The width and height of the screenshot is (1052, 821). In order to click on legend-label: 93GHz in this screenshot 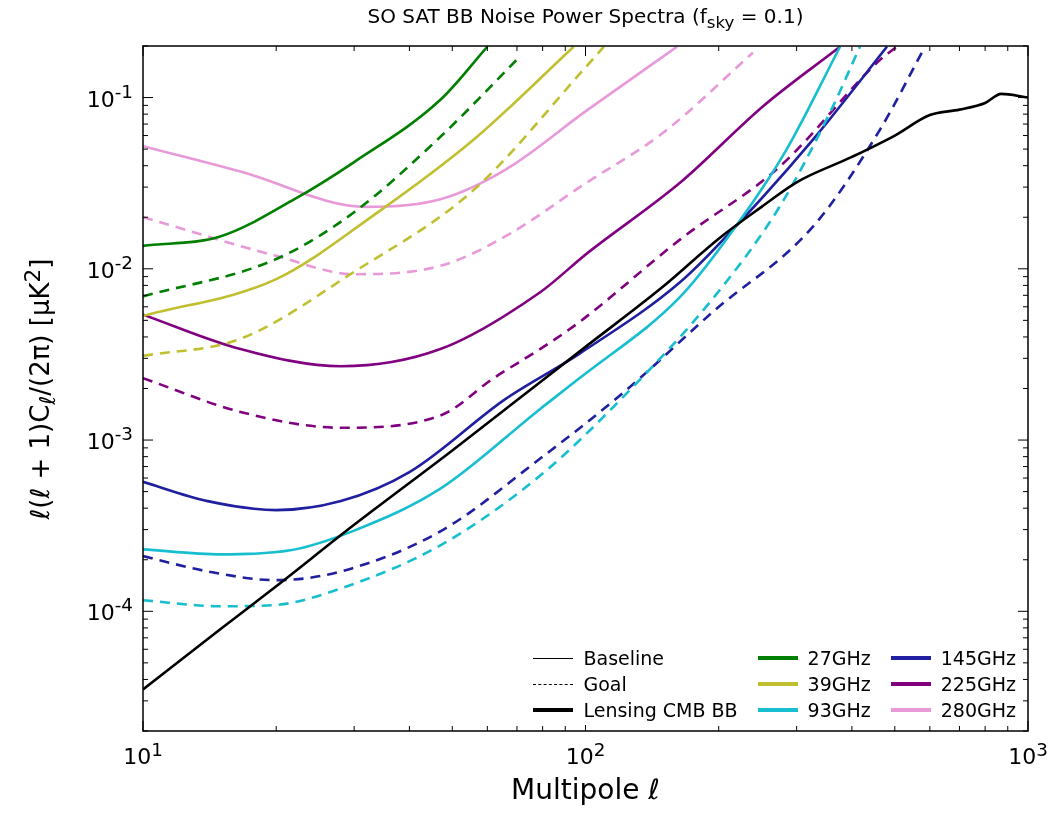, I will do `click(839, 710)`.